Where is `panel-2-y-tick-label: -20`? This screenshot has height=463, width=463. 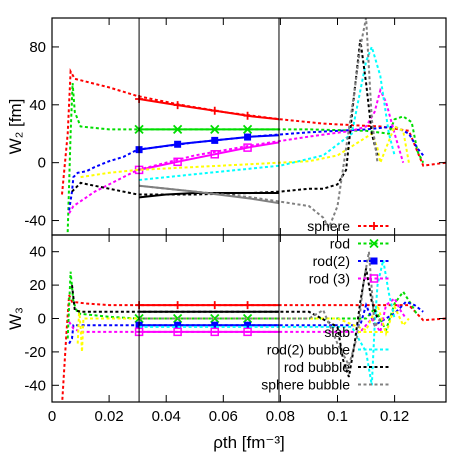
panel-2-y-tick-label: -20 is located at coordinates (35, 352).